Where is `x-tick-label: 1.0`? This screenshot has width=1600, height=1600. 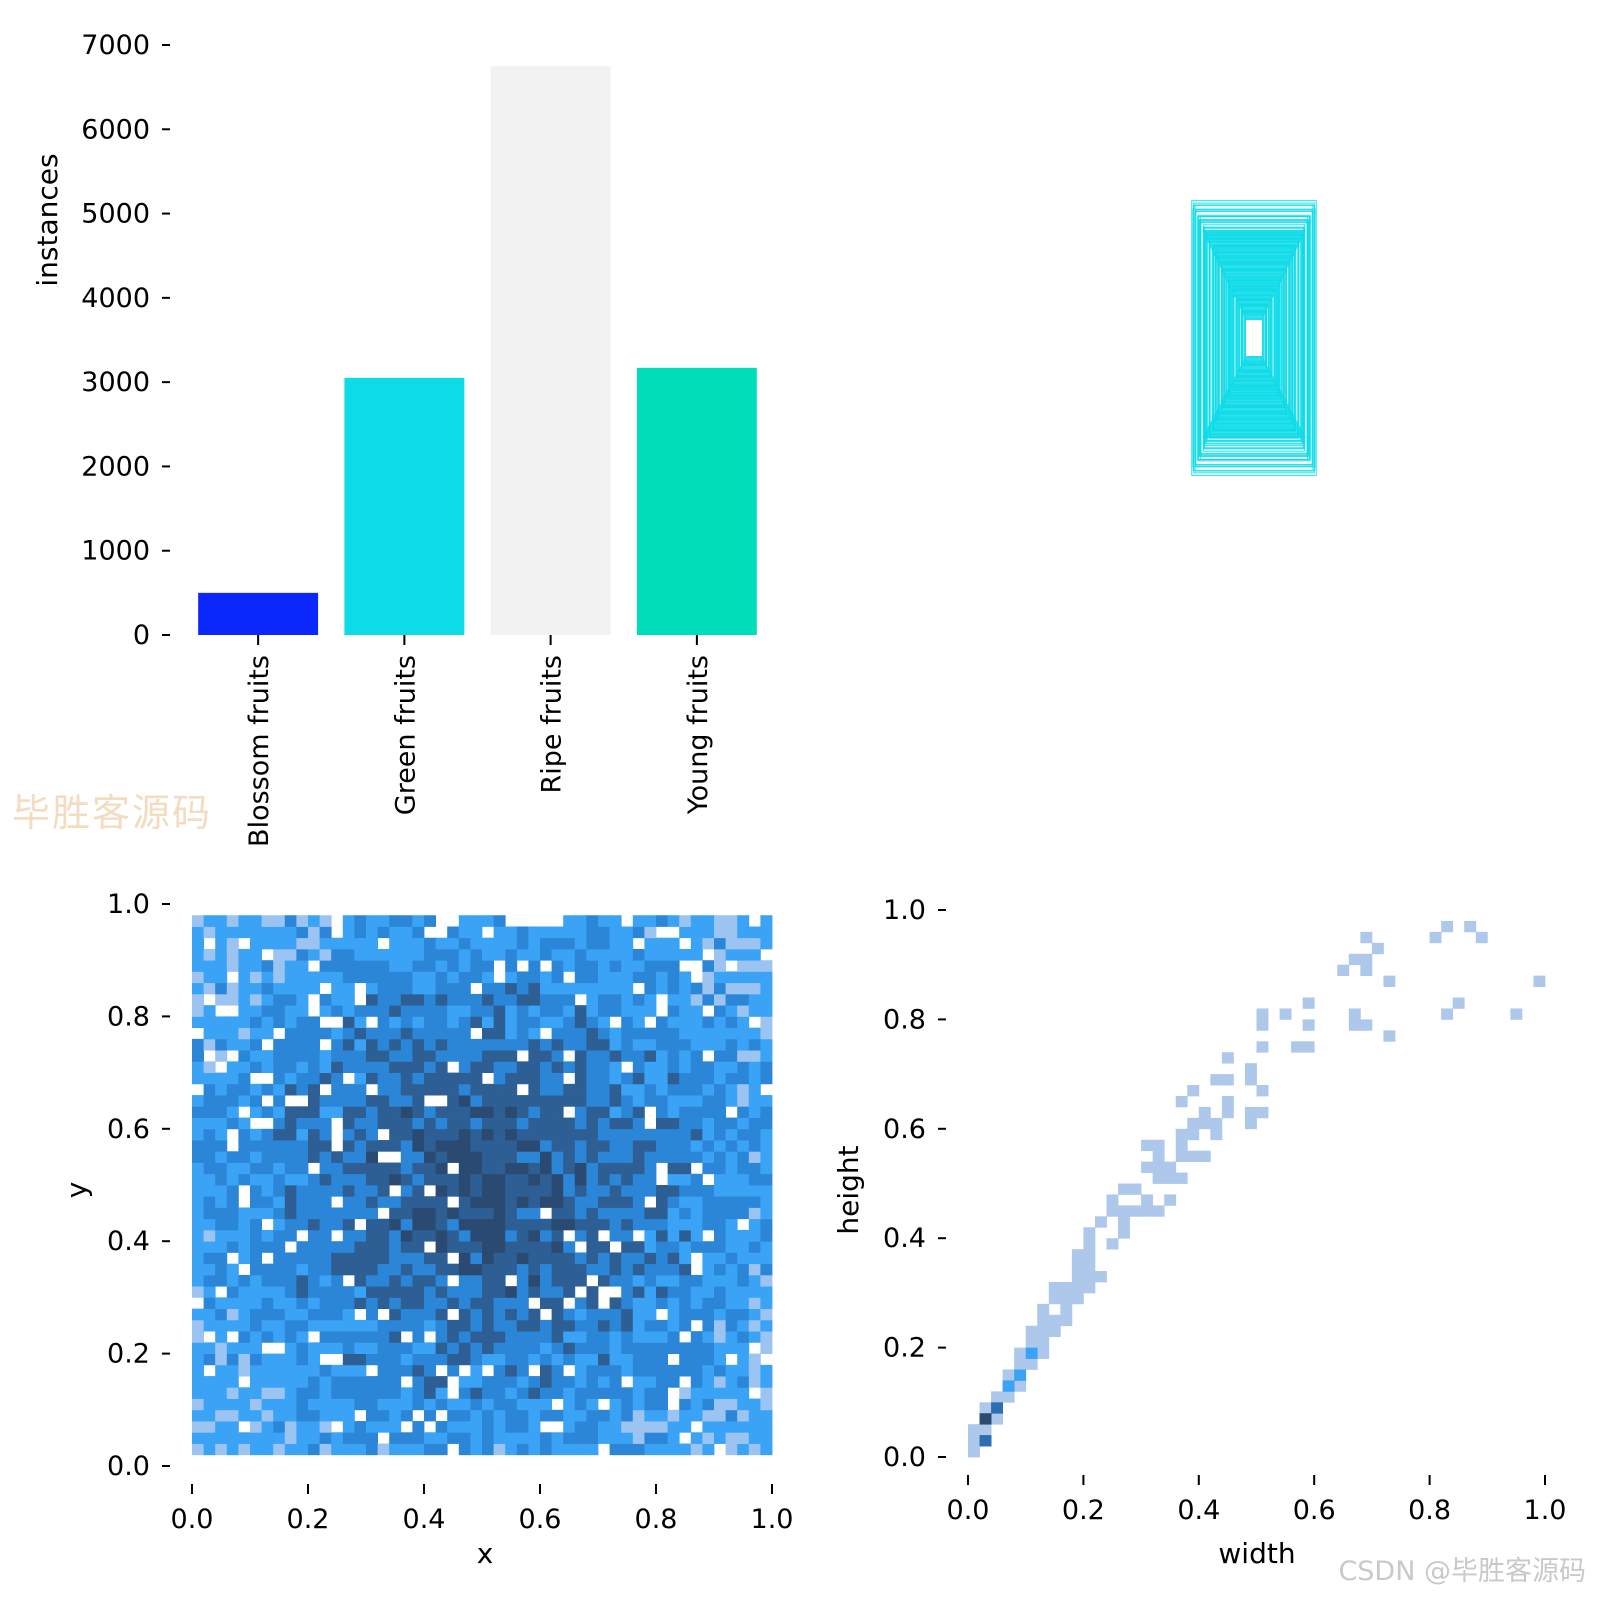 x-tick-label: 1.0 is located at coordinates (1545, 1510).